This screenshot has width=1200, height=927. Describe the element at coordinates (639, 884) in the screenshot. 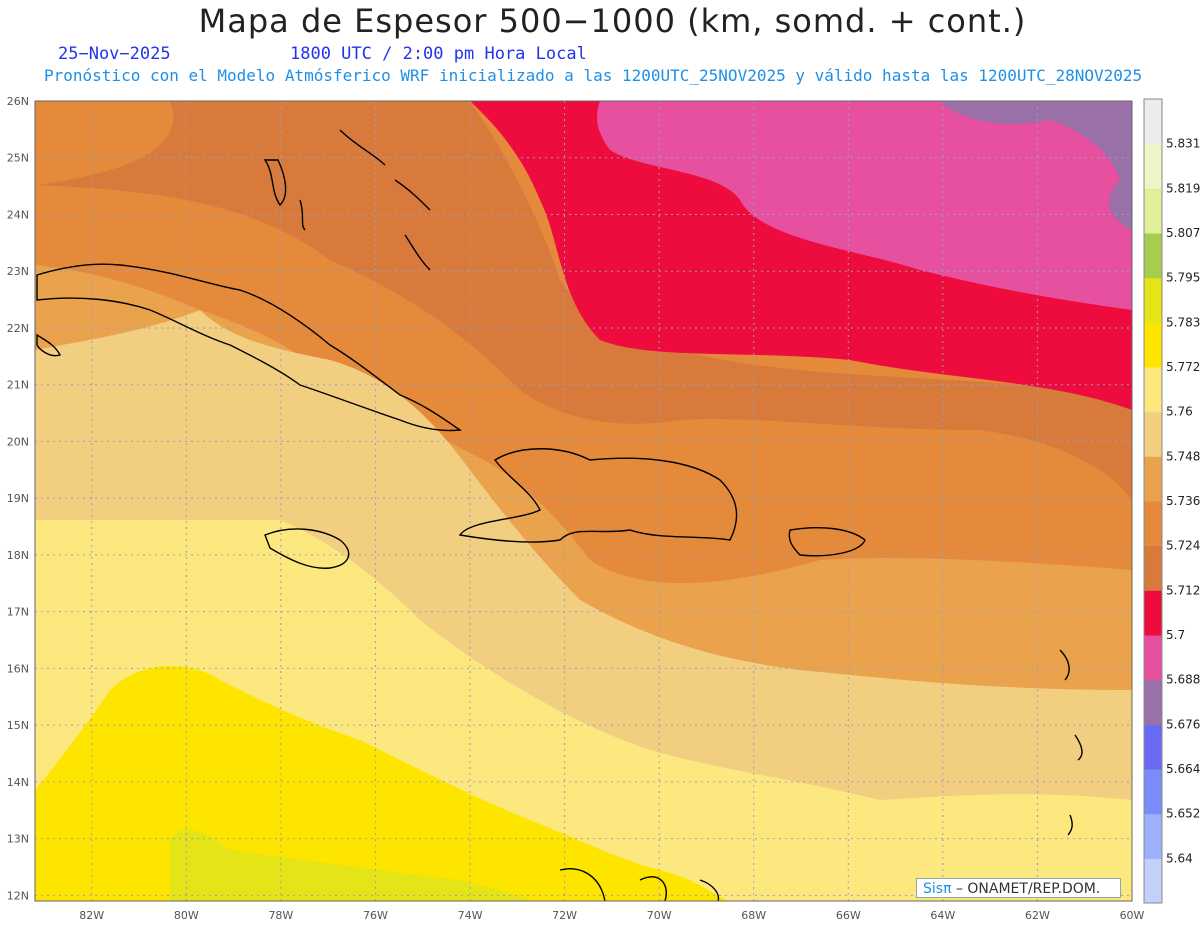

I see `south-america-coast` at that location.